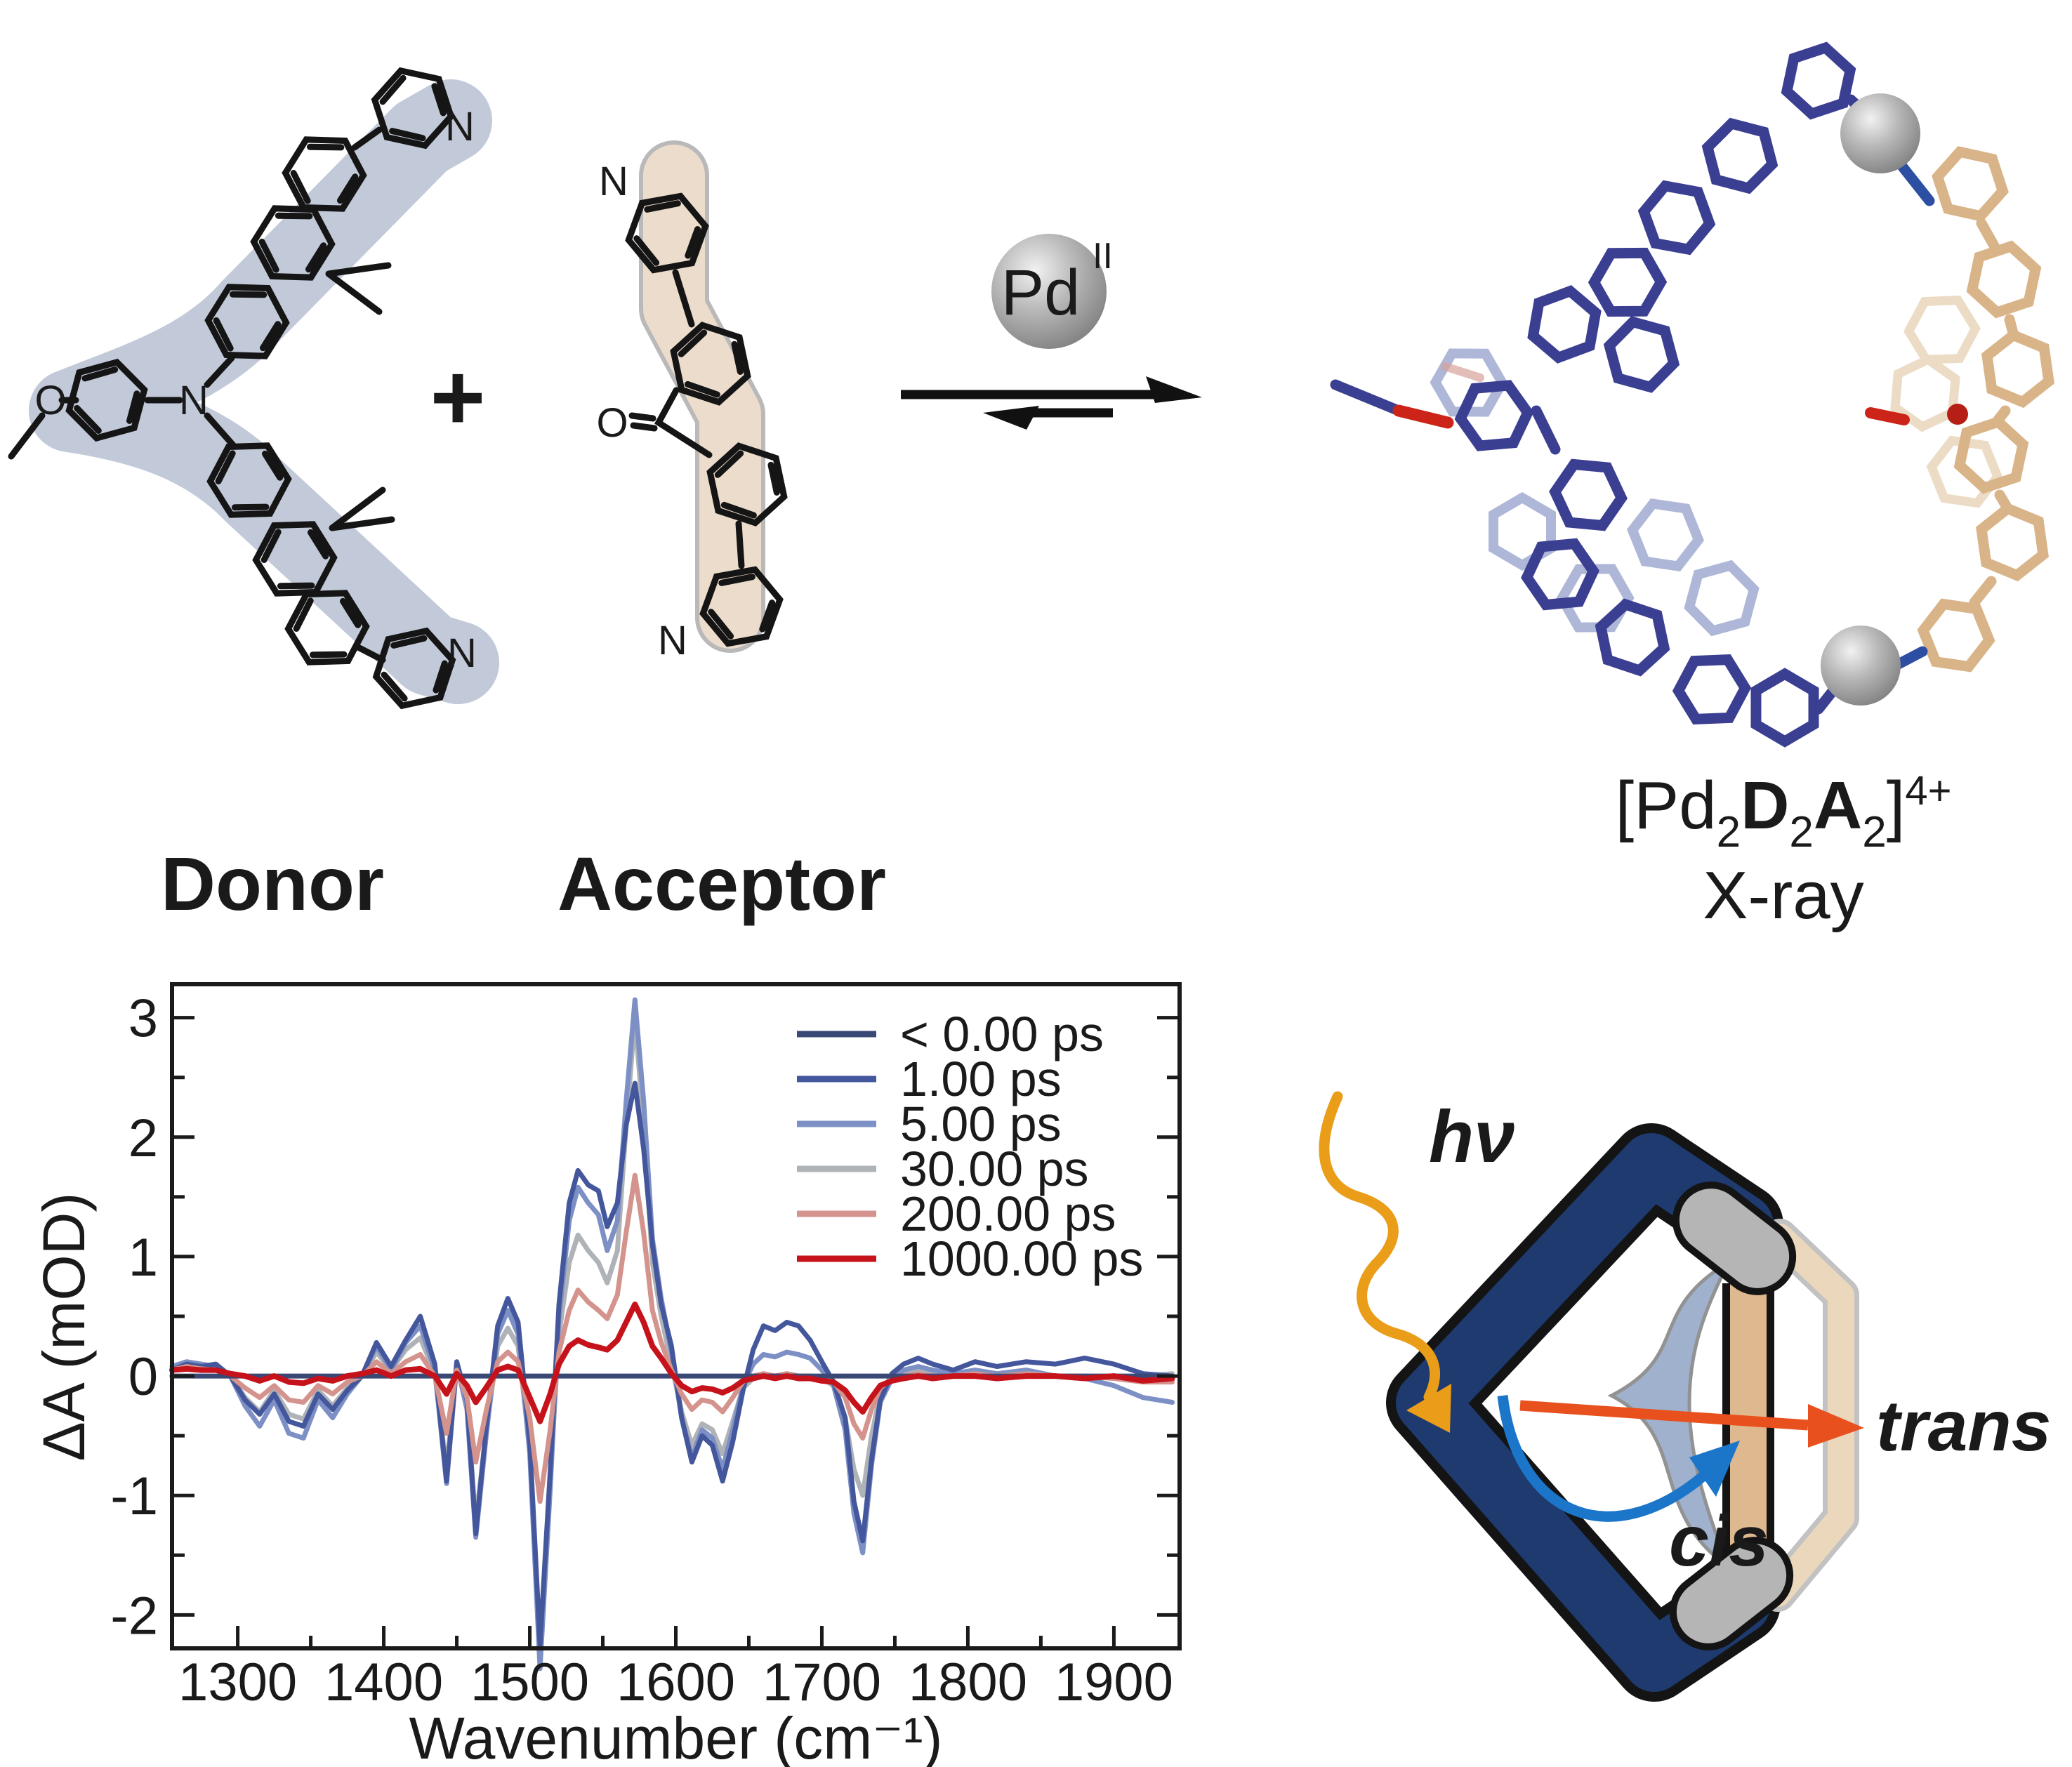  Describe the element at coordinates (676, 1736) in the screenshot. I see `x-axis-label: Wavenumber (cm⁻¹)` at that location.